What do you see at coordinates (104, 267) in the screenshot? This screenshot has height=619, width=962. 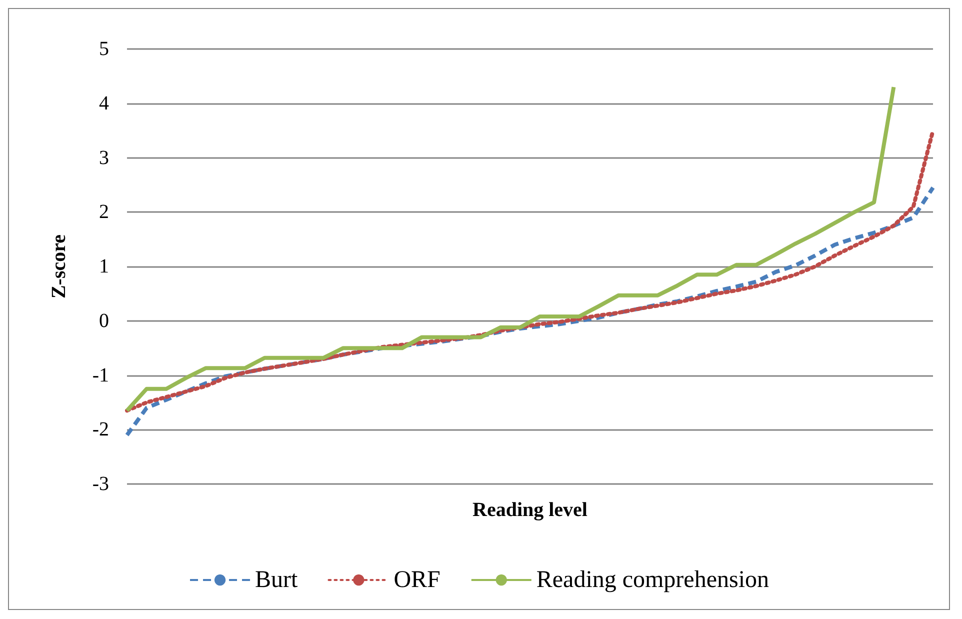 I see `y-tick-label: 1` at bounding box center [104, 267].